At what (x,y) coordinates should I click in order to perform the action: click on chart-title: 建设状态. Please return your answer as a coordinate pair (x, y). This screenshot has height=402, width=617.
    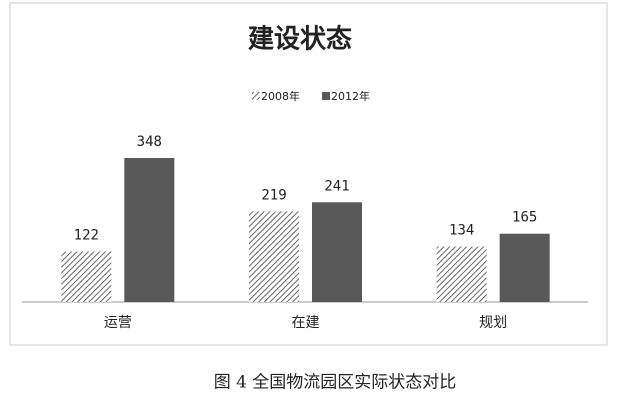
    Looking at the image, I should click on (300, 39).